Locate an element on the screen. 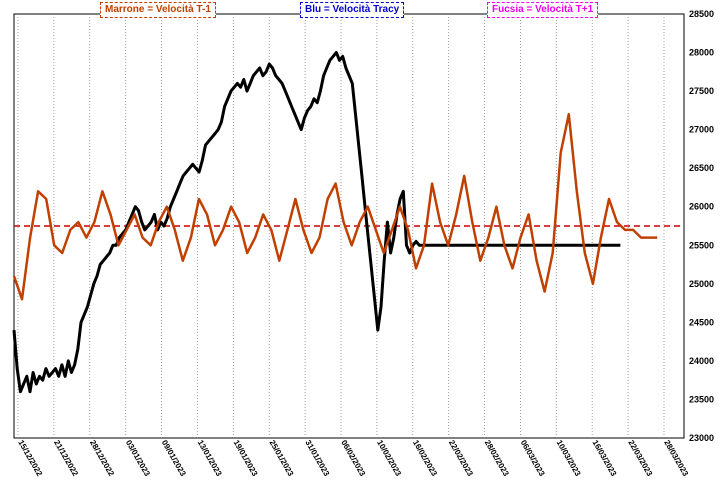 This screenshot has height=486, width=723. x-tick-label: 22/03/2023 is located at coordinates (640, 459).